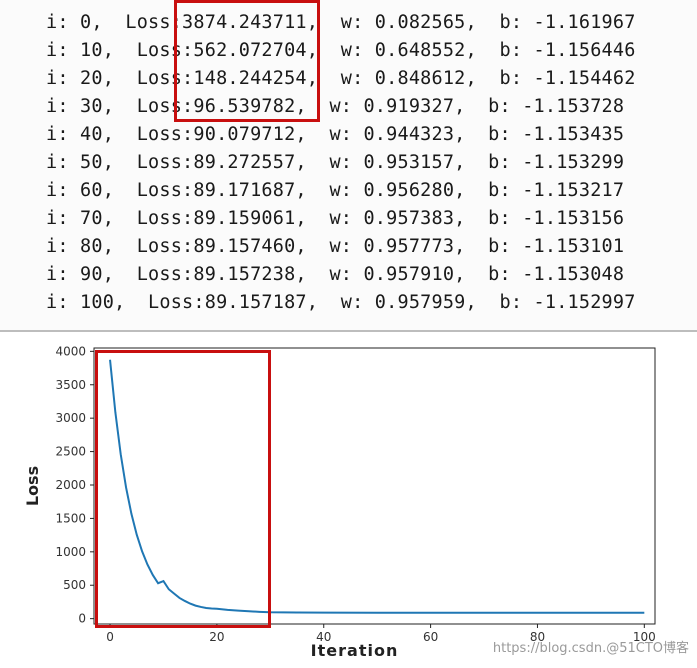 The height and width of the screenshot is (668, 697). I want to click on x-axis-label: Iteration, so click(355, 650).